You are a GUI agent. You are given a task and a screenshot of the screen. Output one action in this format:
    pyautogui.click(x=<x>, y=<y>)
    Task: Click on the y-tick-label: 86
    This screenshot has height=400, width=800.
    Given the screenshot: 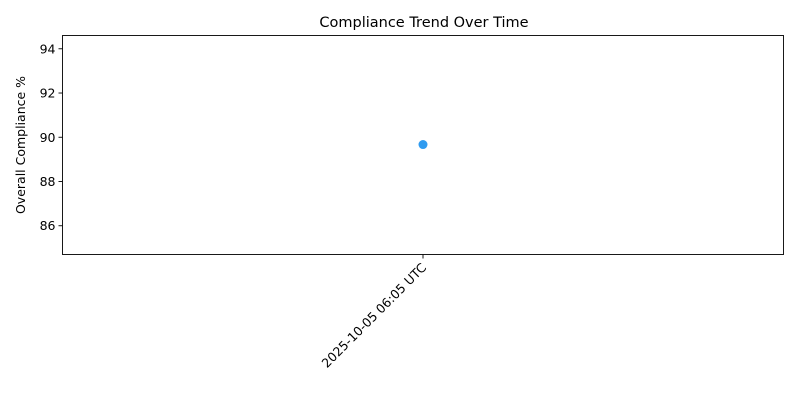 What is the action you would take?
    pyautogui.click(x=48, y=225)
    